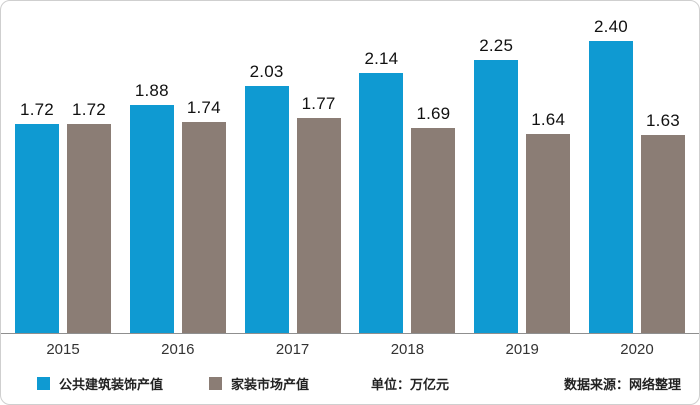 The height and width of the screenshot is (405, 700). Describe the element at coordinates (522, 184) in the screenshot. I see `bar-group-2019: 2.25 1.64` at that location.